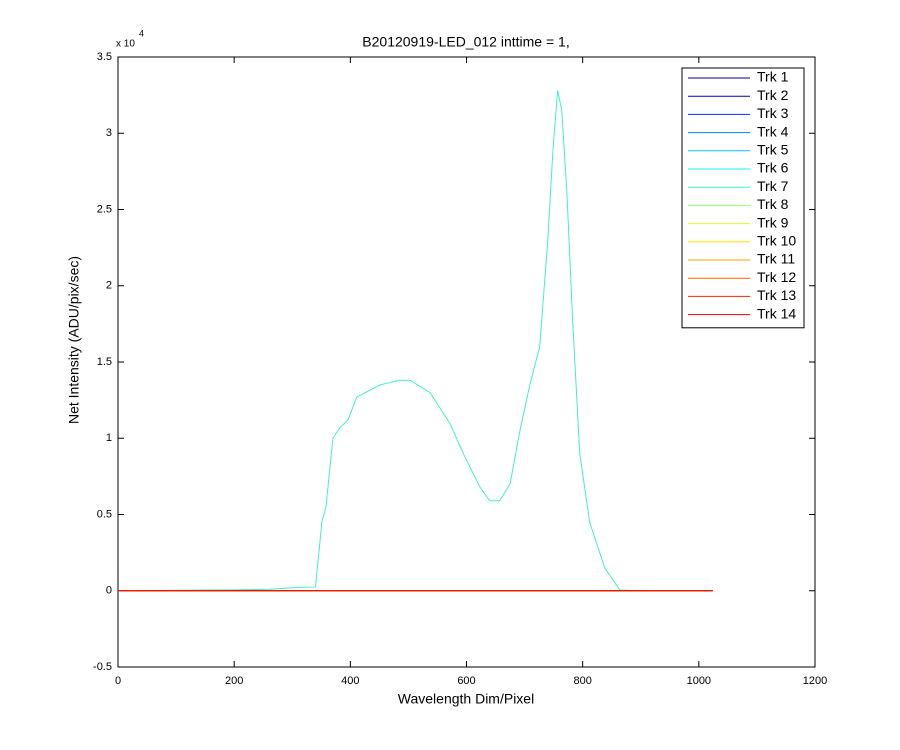  I want to click on x-tick-label: 1000, so click(699, 681).